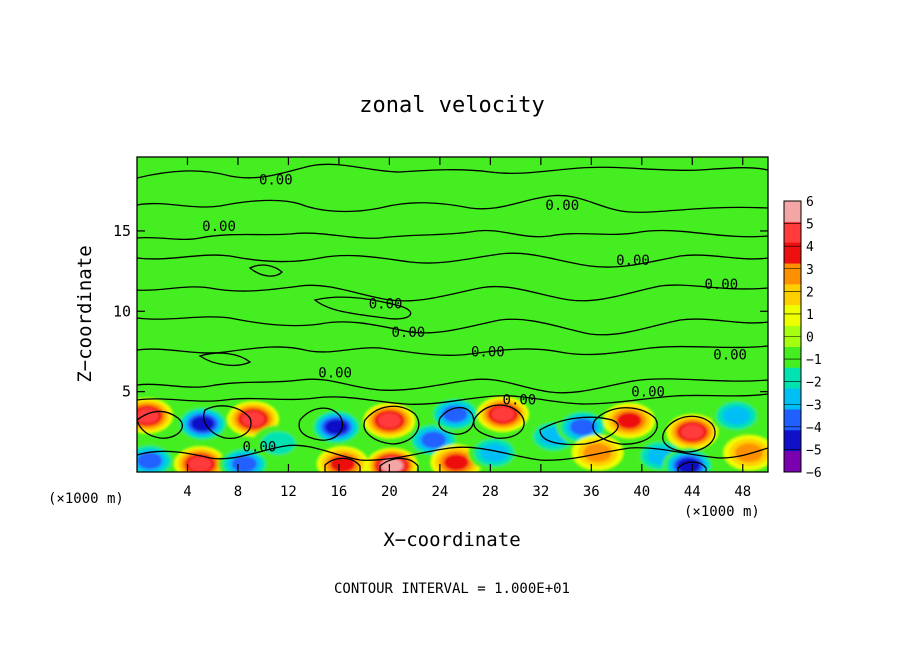  I want to click on x-tick-label: 16, so click(338, 492).